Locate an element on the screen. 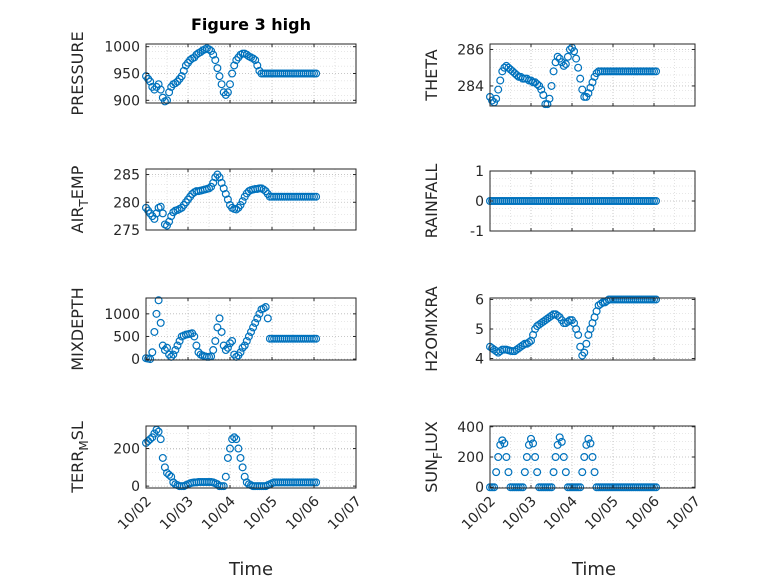 The image size is (778, 583). y-tick-label: 1000 is located at coordinates (122, 48).